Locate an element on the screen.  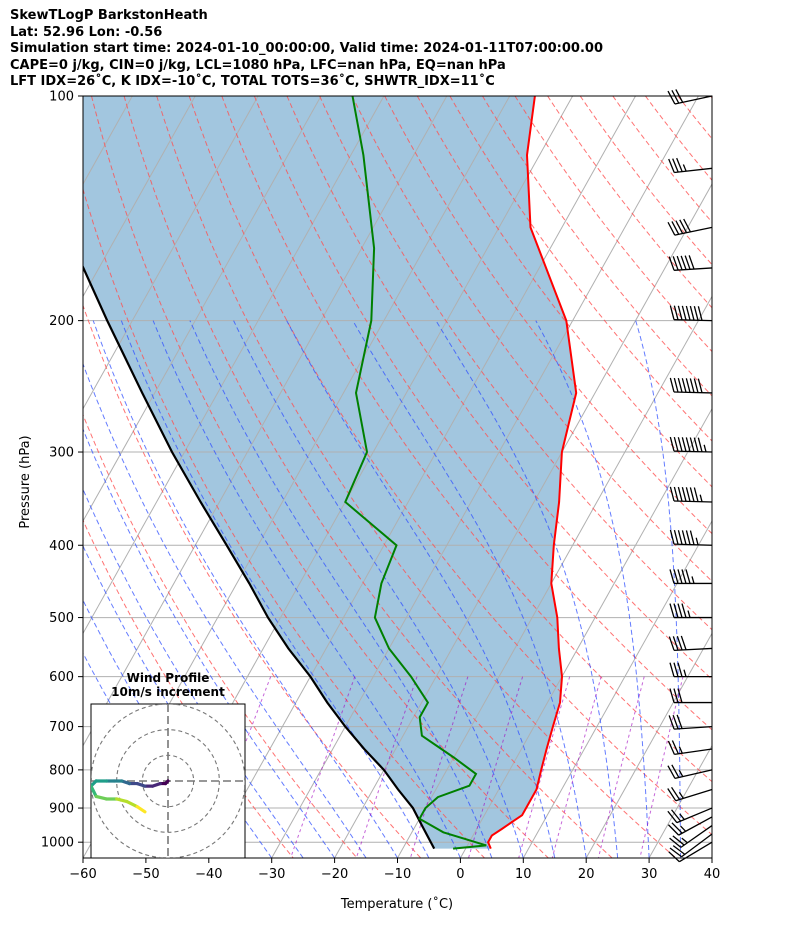
x-tick-label: 0 is located at coordinates (460, 874).